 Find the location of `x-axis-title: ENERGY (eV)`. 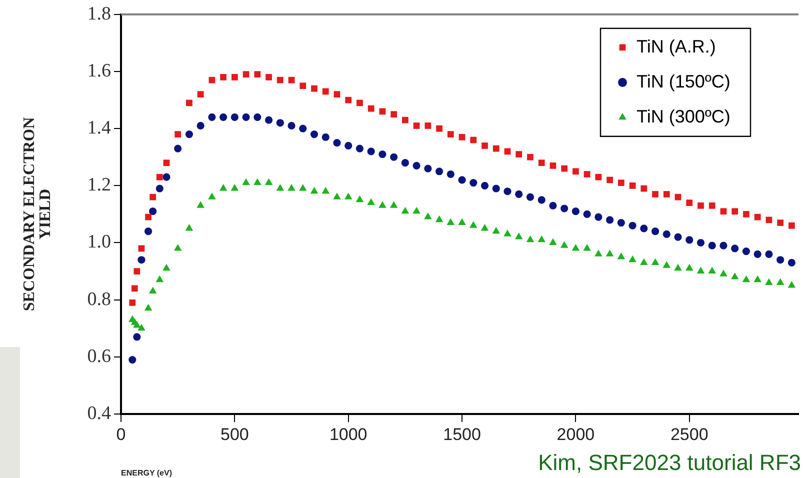

x-axis-title: ENERGY (eV) is located at coordinates (146, 473).